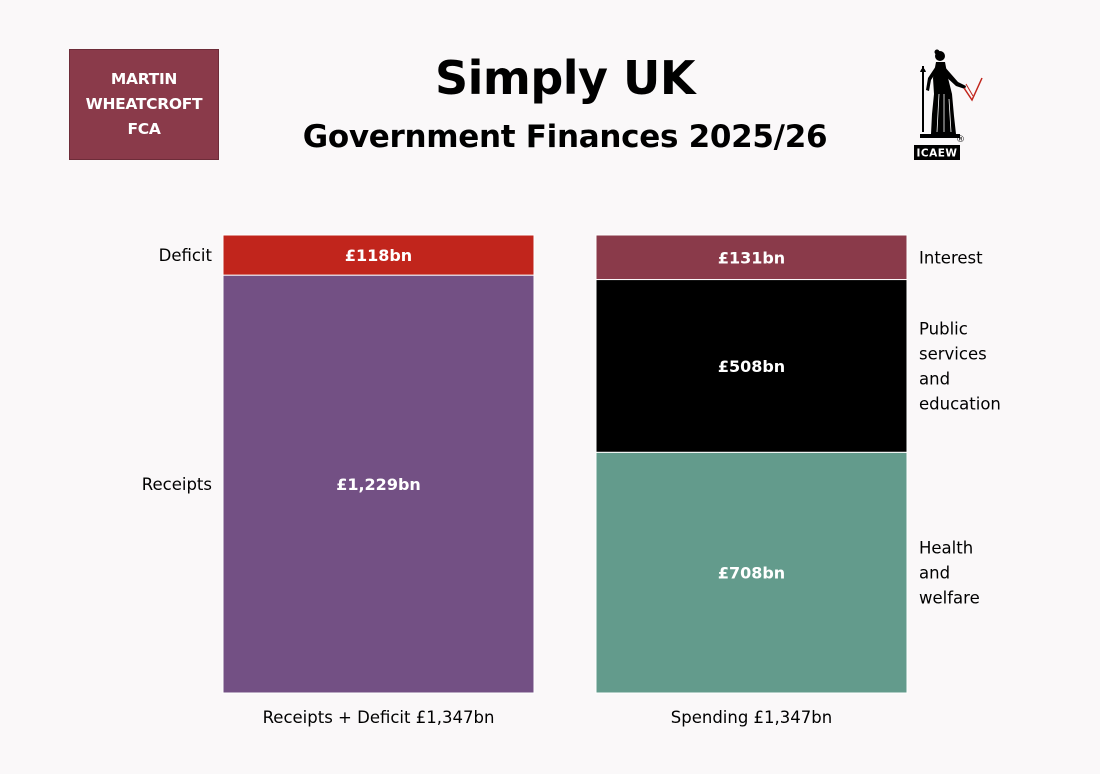  What do you see at coordinates (379, 717) in the screenshot?
I see `column-label-1: Receipts + Deficit £1,347bn` at bounding box center [379, 717].